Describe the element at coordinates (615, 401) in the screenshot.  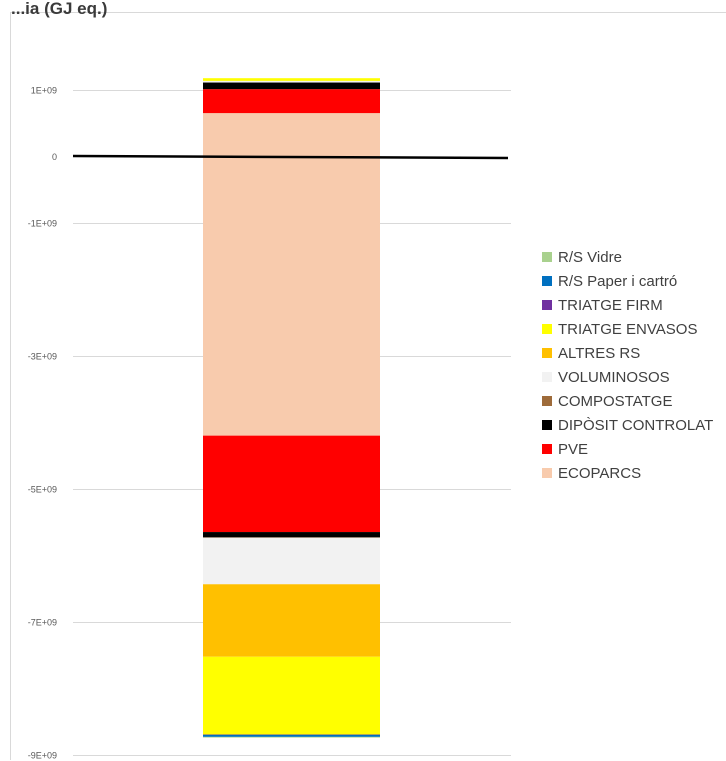
I see `legend-label: COMPOSTATGE` at that location.